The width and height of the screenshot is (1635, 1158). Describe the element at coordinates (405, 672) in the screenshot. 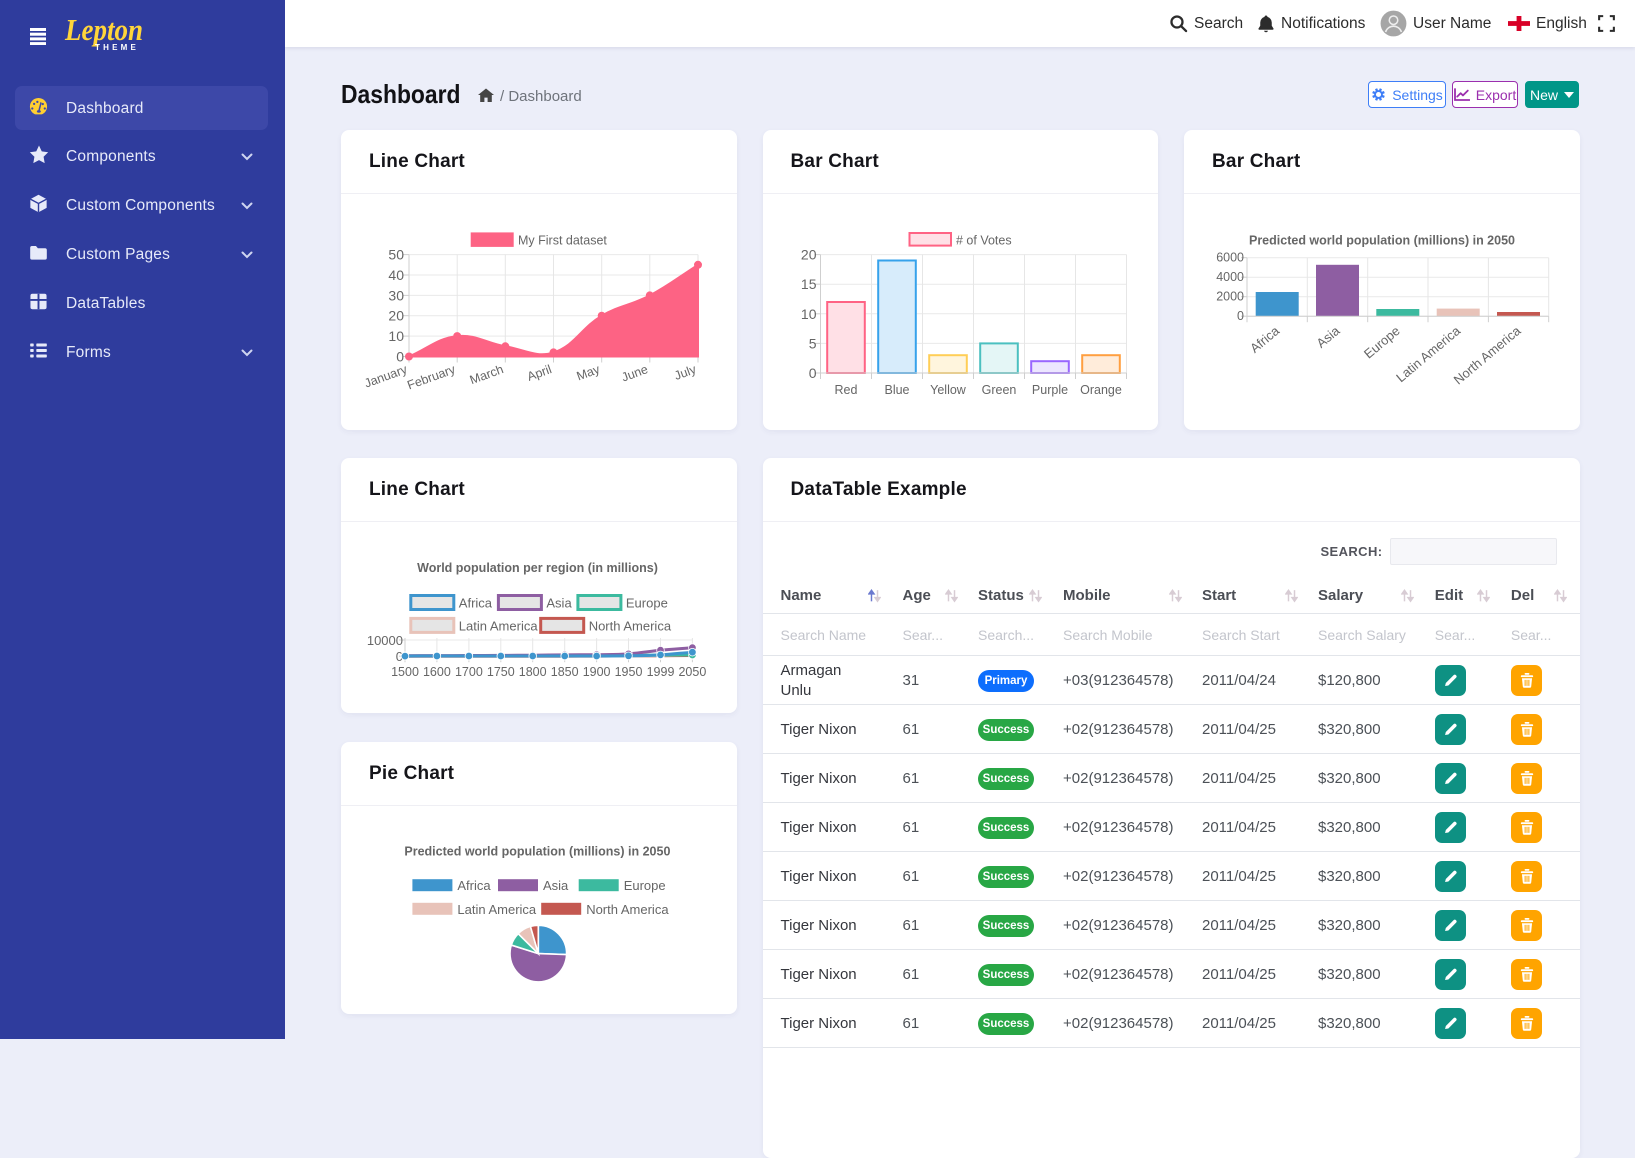

I see `svg-text: 1500` at that location.